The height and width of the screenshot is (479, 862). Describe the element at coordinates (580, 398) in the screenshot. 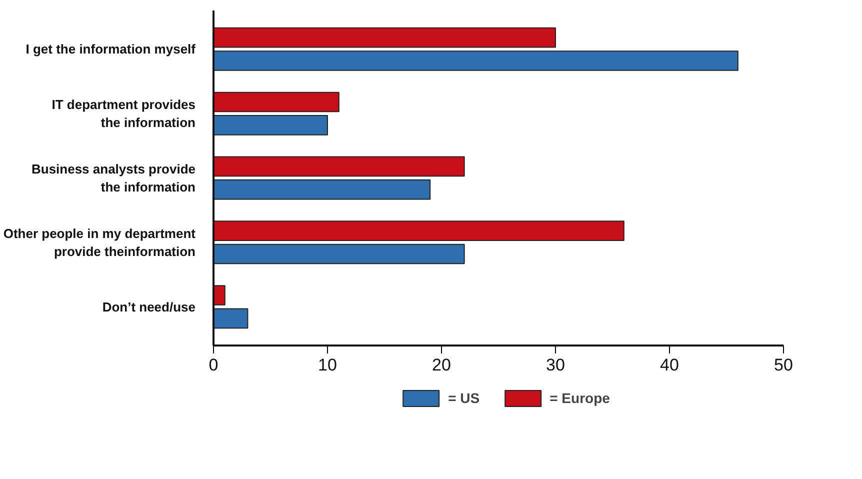

I see `legend-label: = Europe` at that location.